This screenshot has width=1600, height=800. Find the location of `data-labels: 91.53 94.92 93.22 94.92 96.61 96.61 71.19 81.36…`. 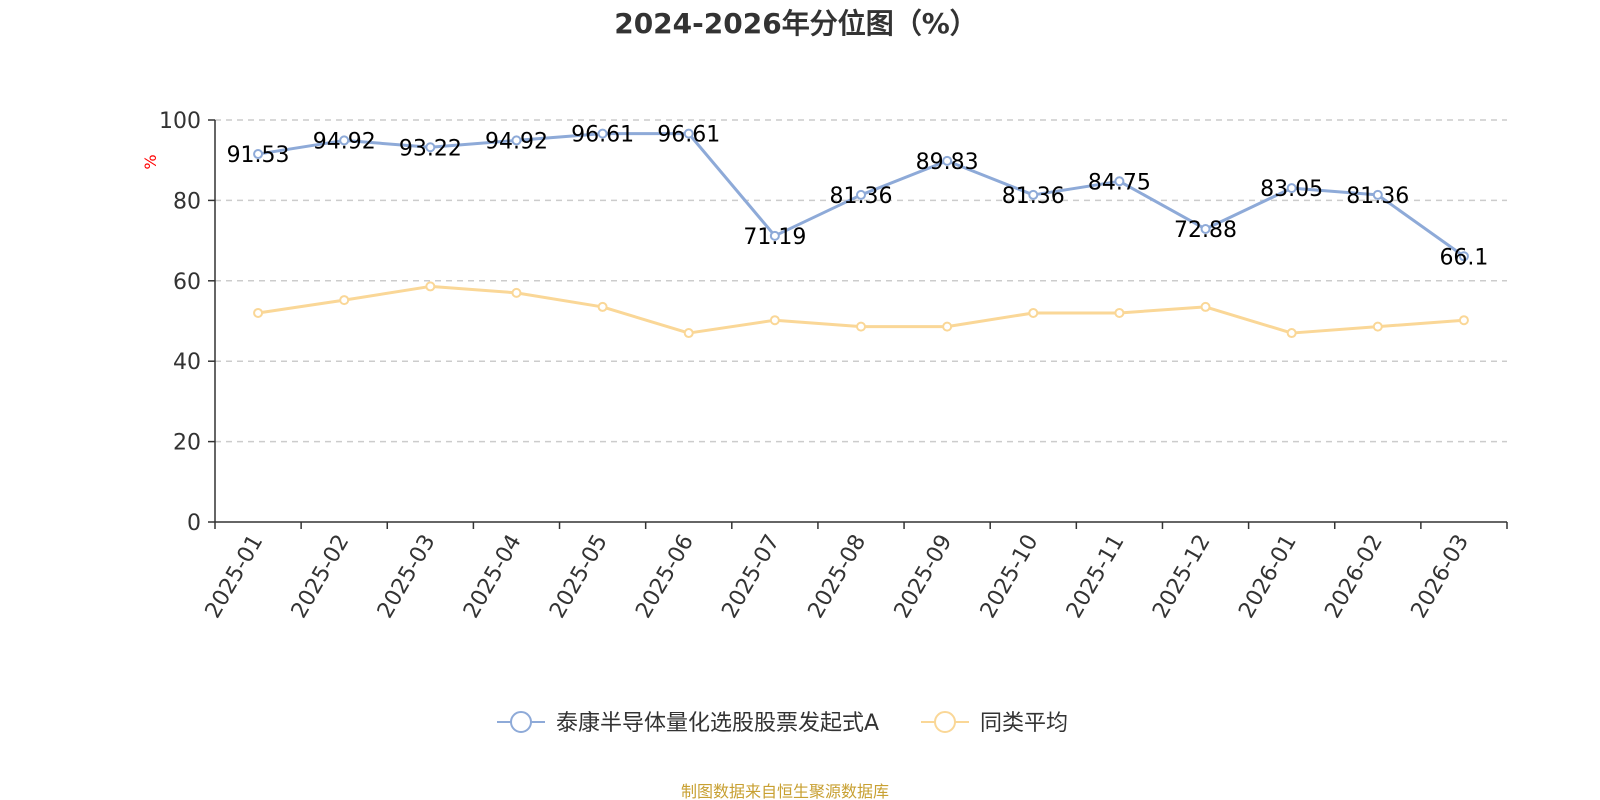

data-labels: 91.53 94.92 93.22 94.92 96.61 96.61 71.19 81.36… is located at coordinates (858, 197).